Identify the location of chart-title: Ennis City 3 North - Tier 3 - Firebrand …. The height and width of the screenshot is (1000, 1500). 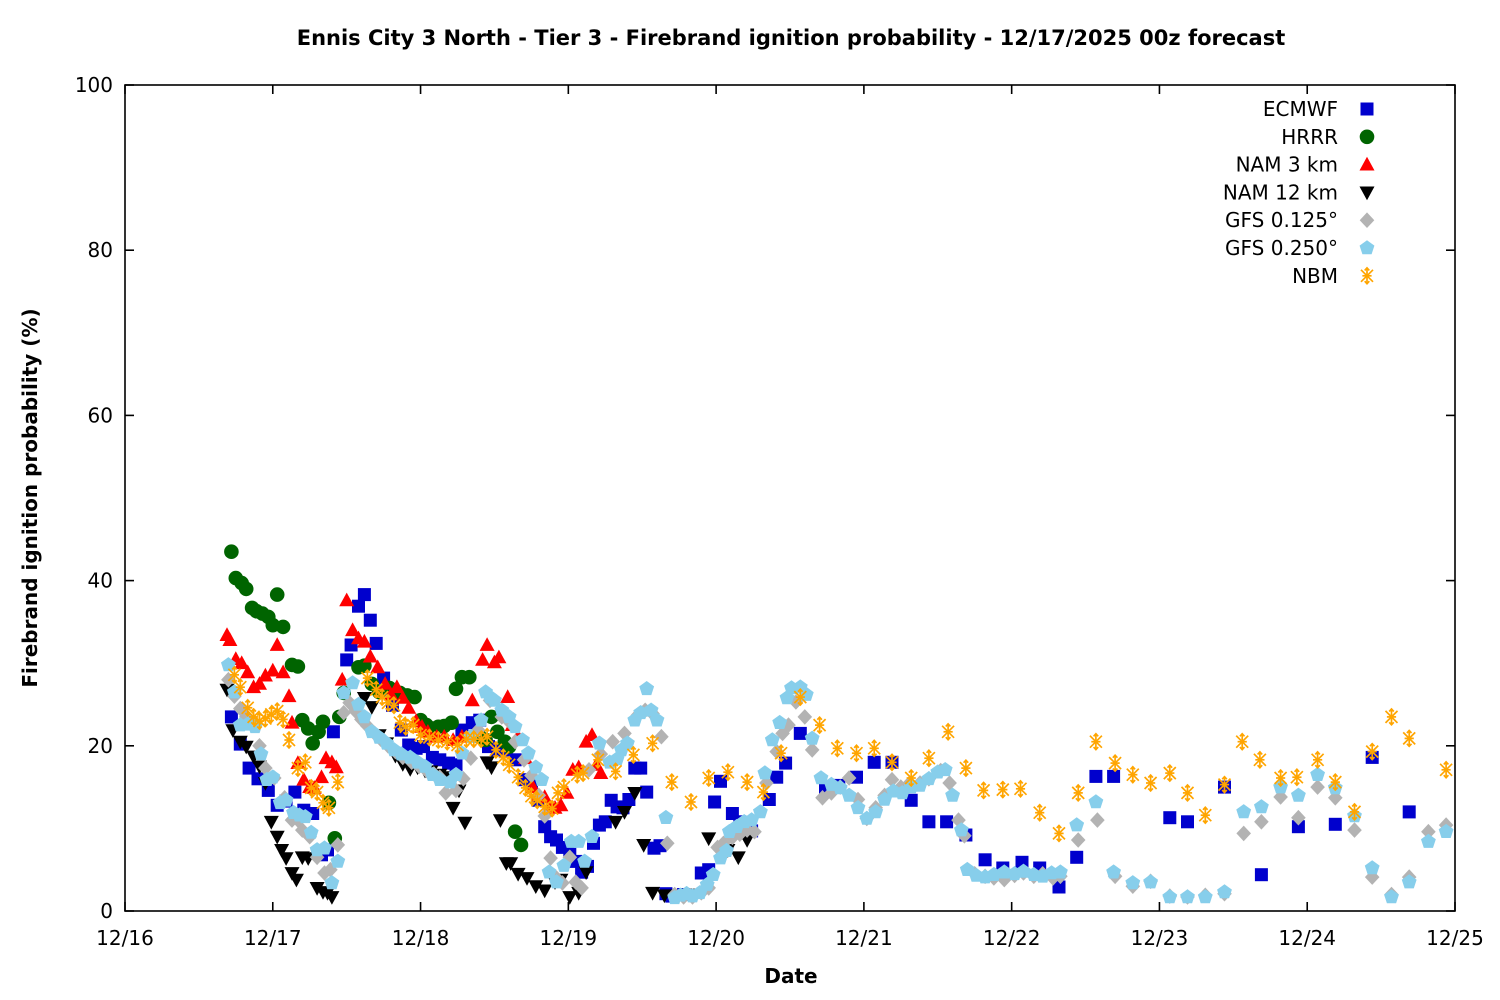
(791, 38).